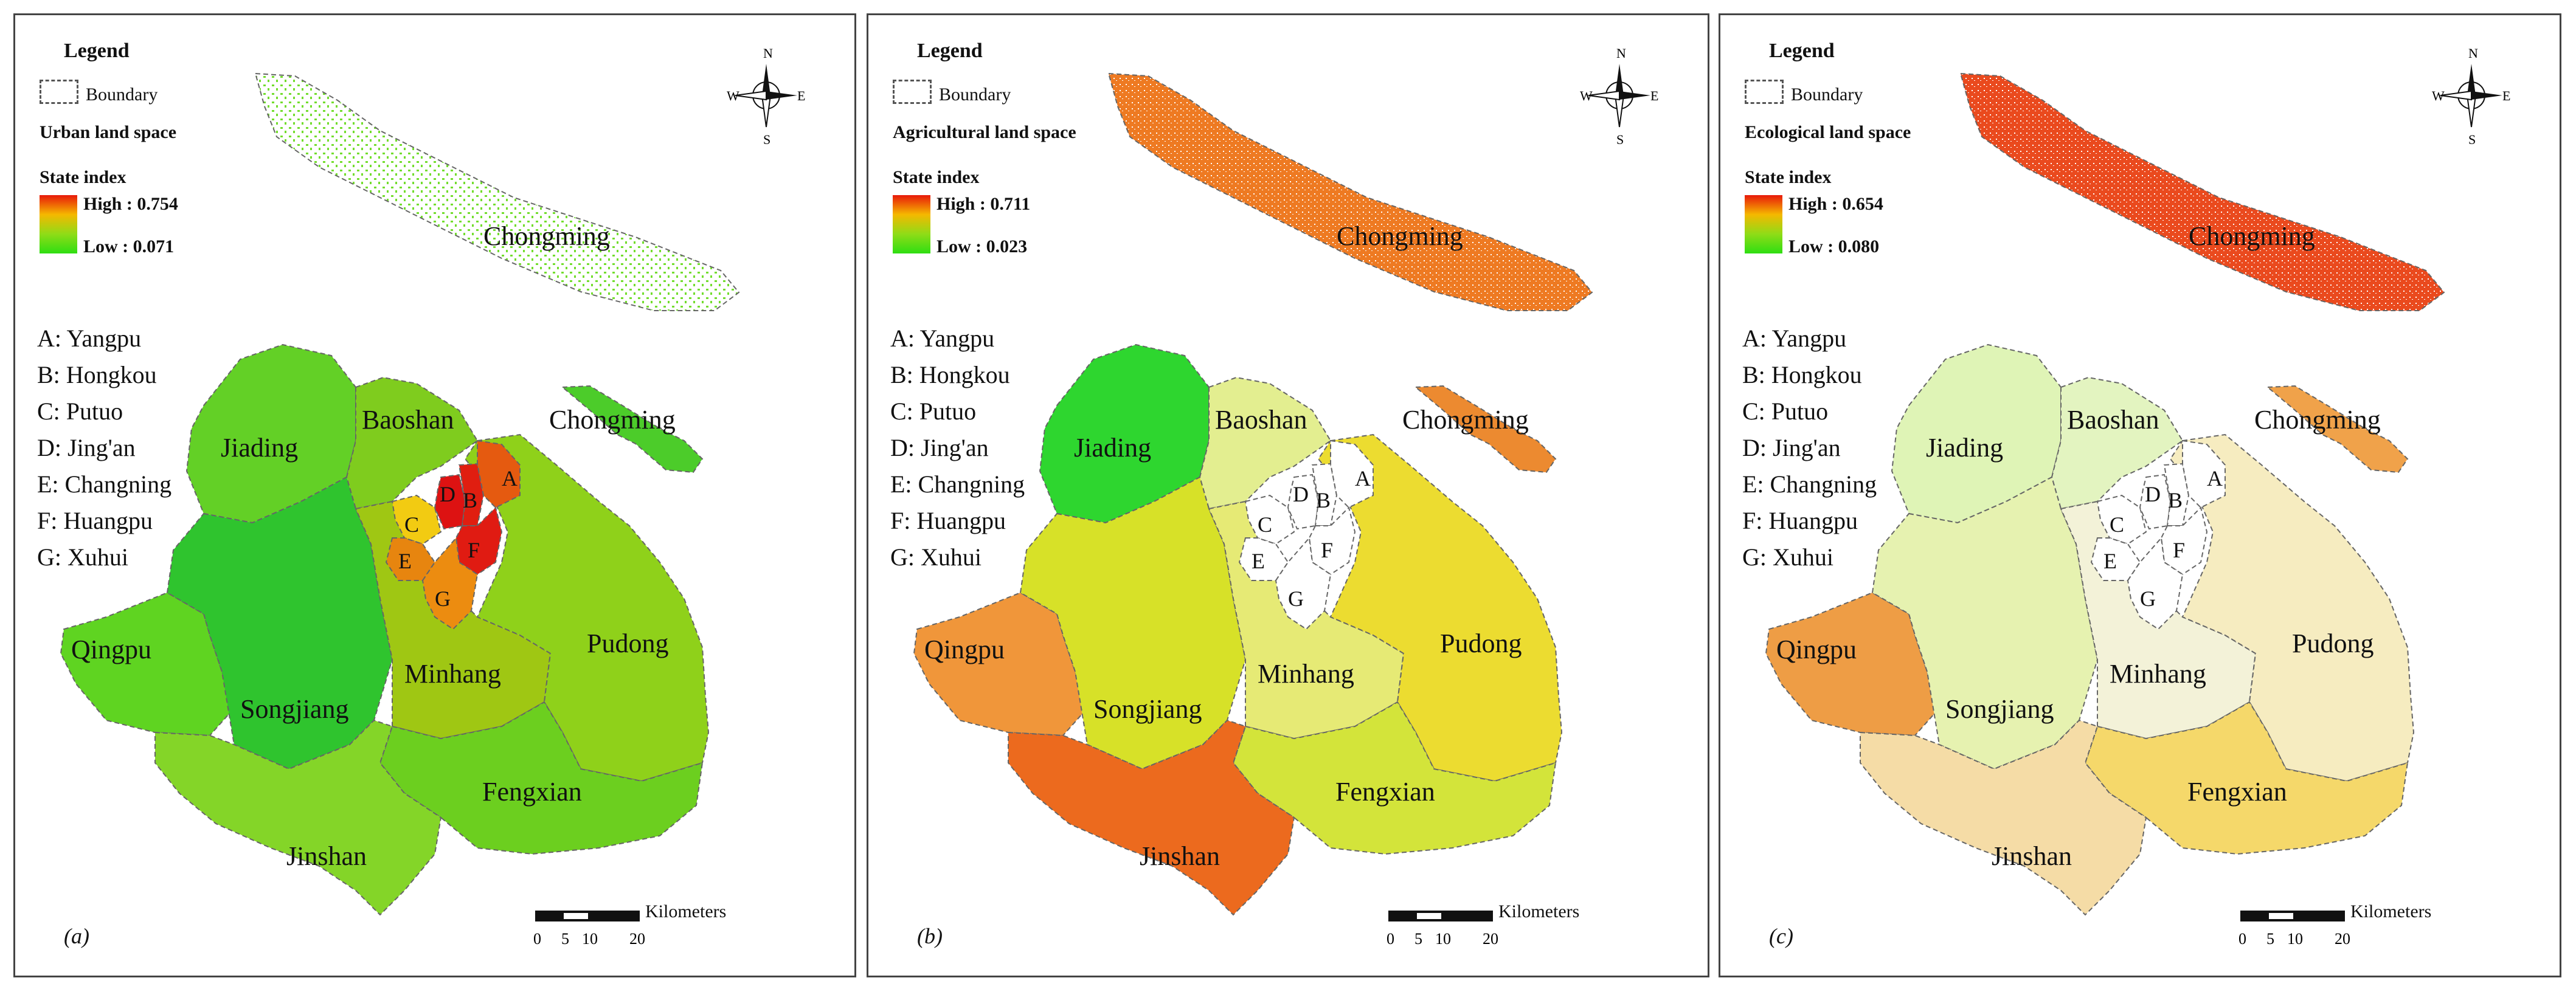 Image resolution: width=2576 pixels, height=992 pixels. I want to click on district-a-yangpu, so click(1352, 474).